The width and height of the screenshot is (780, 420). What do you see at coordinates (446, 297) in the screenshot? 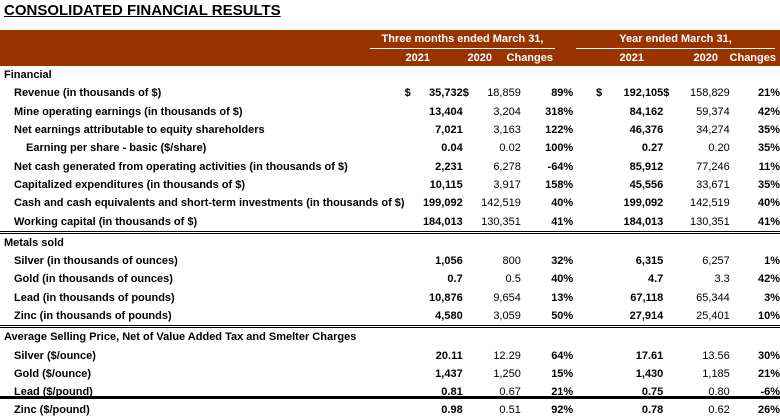
I see `value-3m-2021: 10,876` at bounding box center [446, 297].